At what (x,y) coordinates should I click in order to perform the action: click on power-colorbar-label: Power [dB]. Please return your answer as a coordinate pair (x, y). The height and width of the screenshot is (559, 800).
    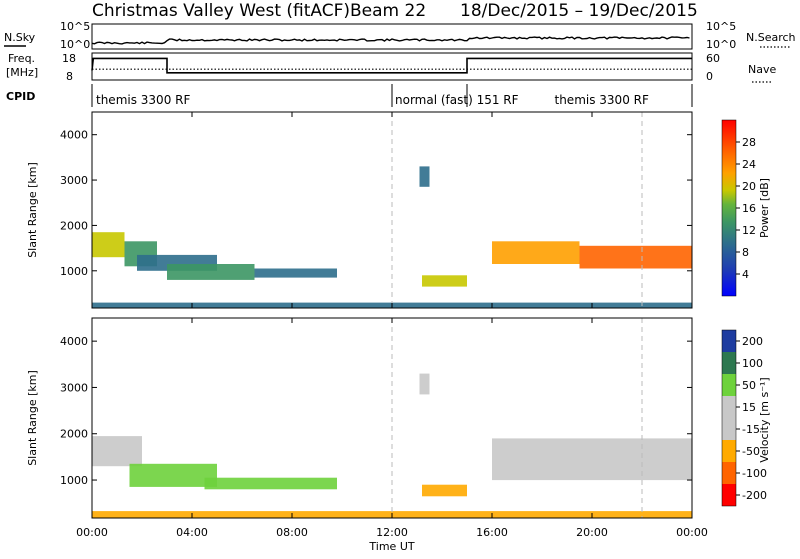
    Looking at the image, I should click on (764, 208).